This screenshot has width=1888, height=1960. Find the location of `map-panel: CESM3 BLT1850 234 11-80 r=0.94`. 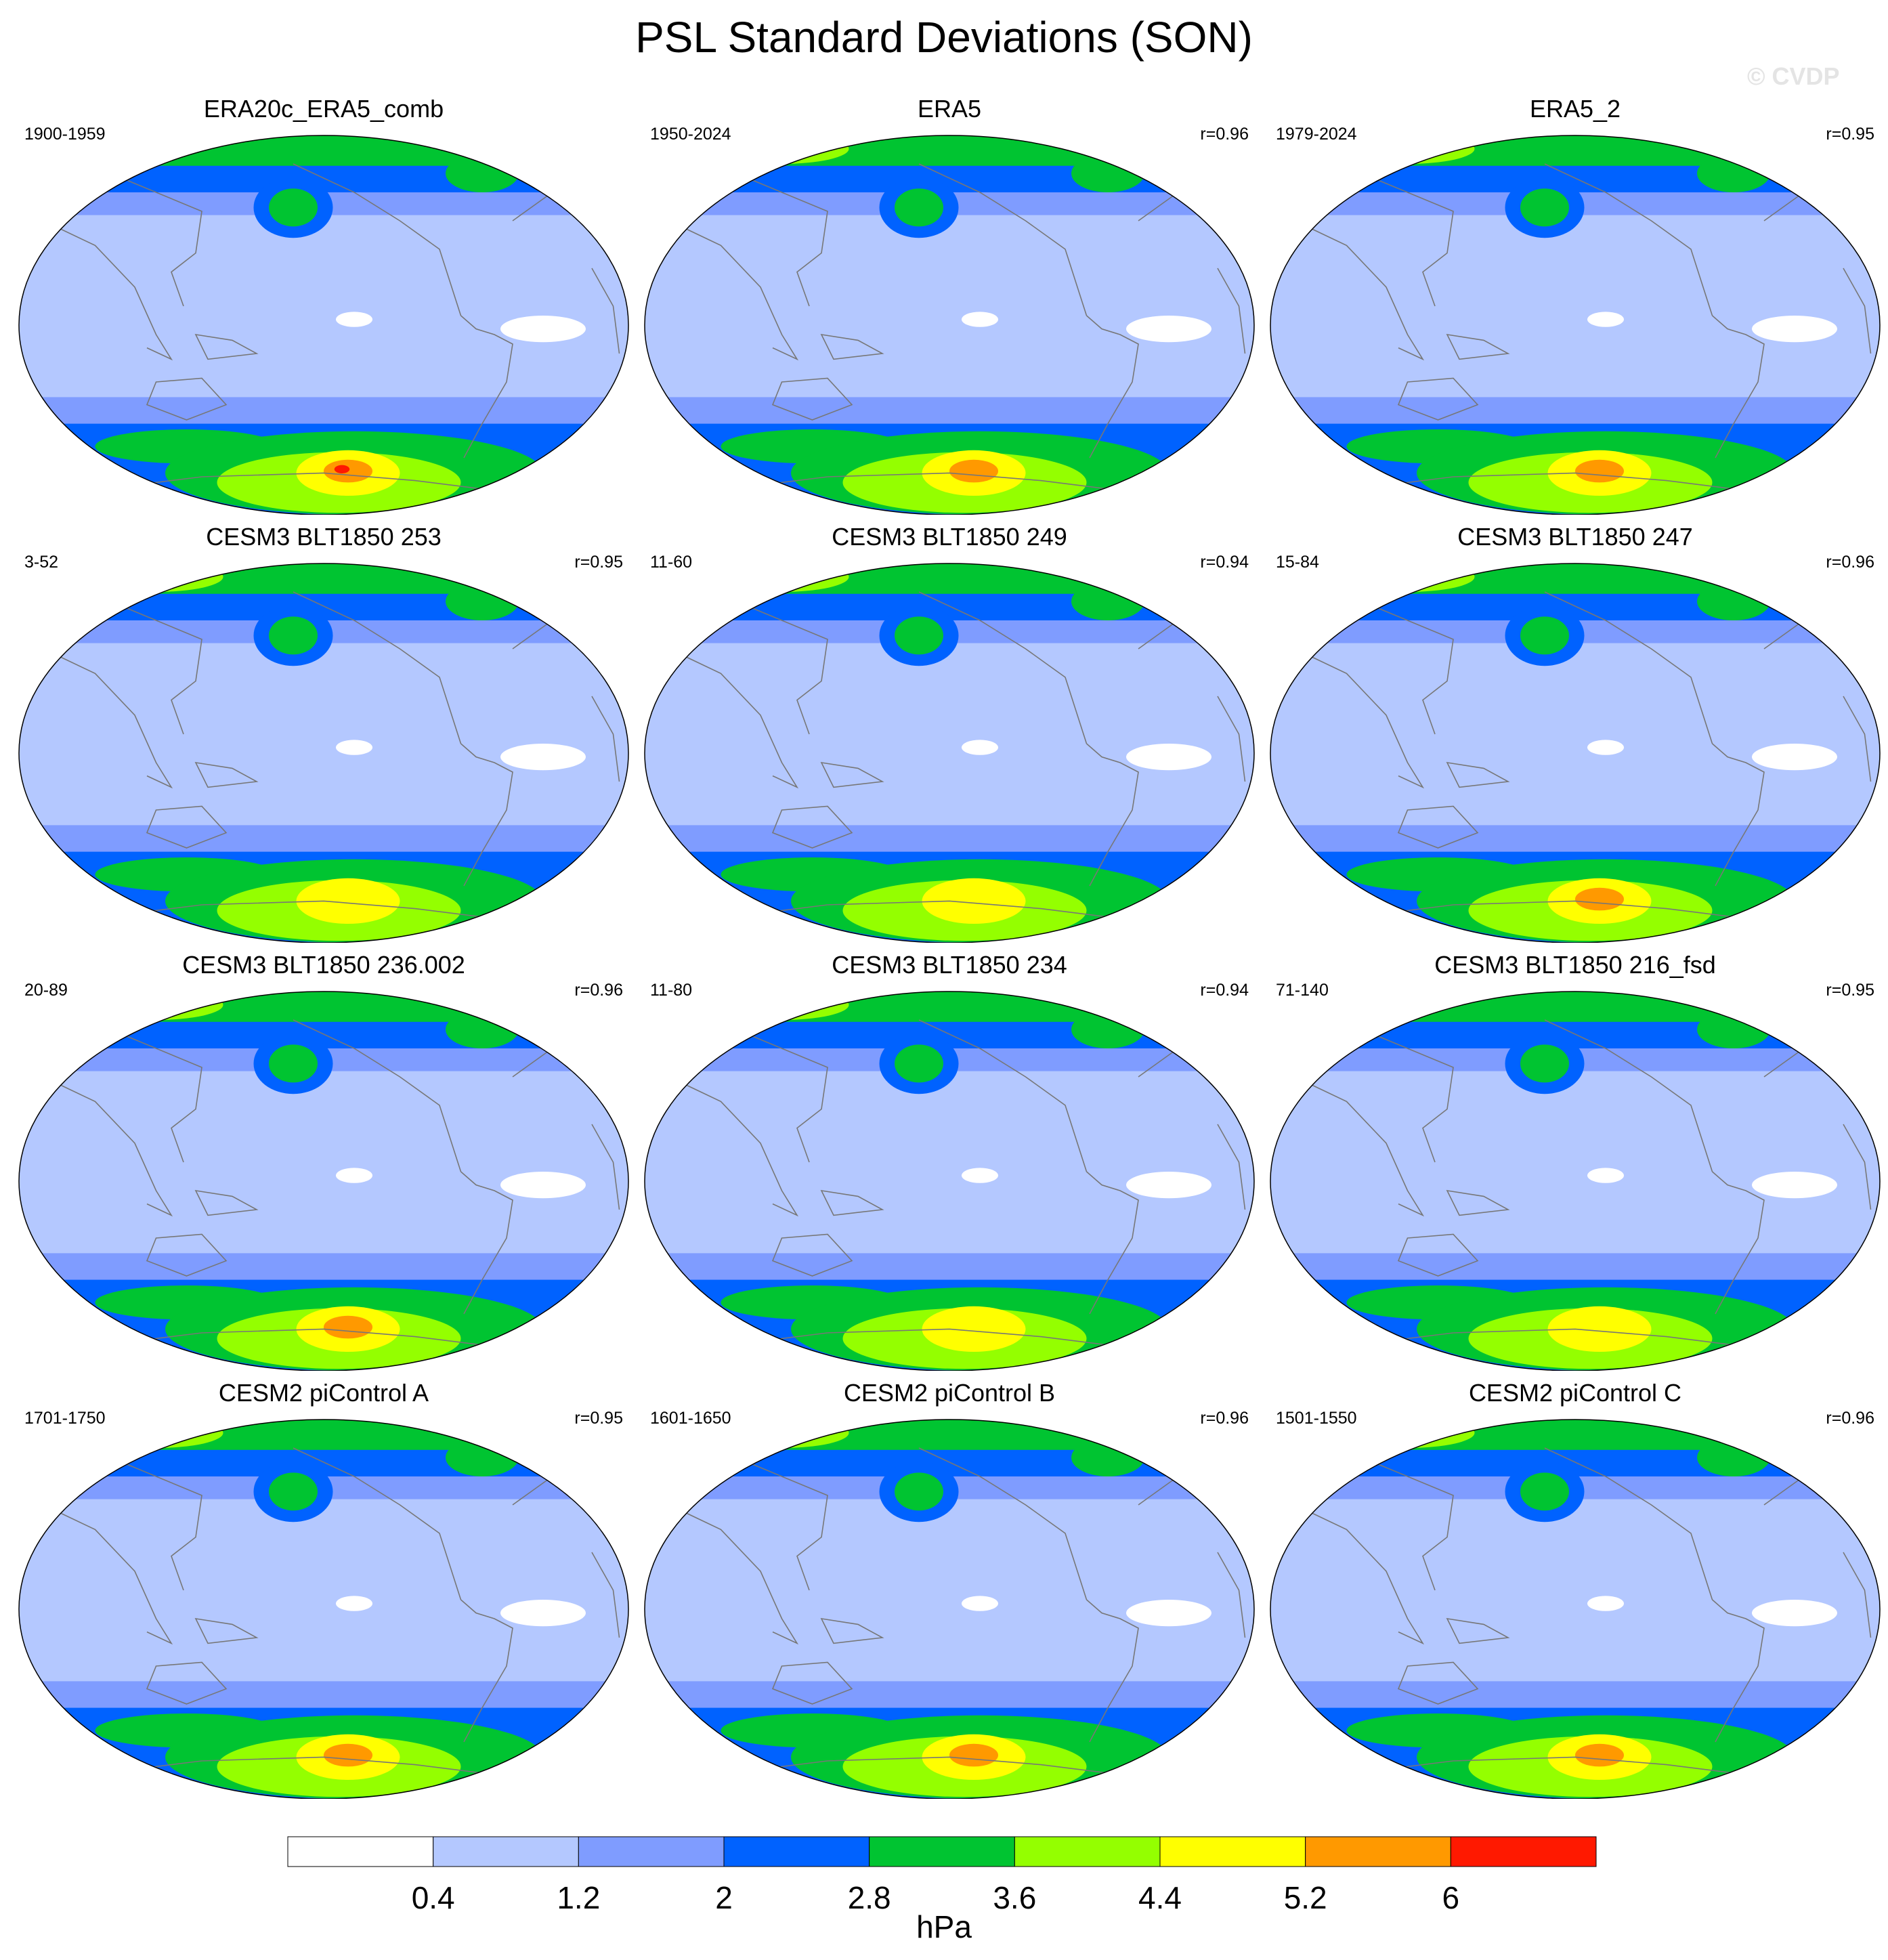

map-panel: CESM3 BLT1850 234 11-80 r=0.94 is located at coordinates (950, 1161).